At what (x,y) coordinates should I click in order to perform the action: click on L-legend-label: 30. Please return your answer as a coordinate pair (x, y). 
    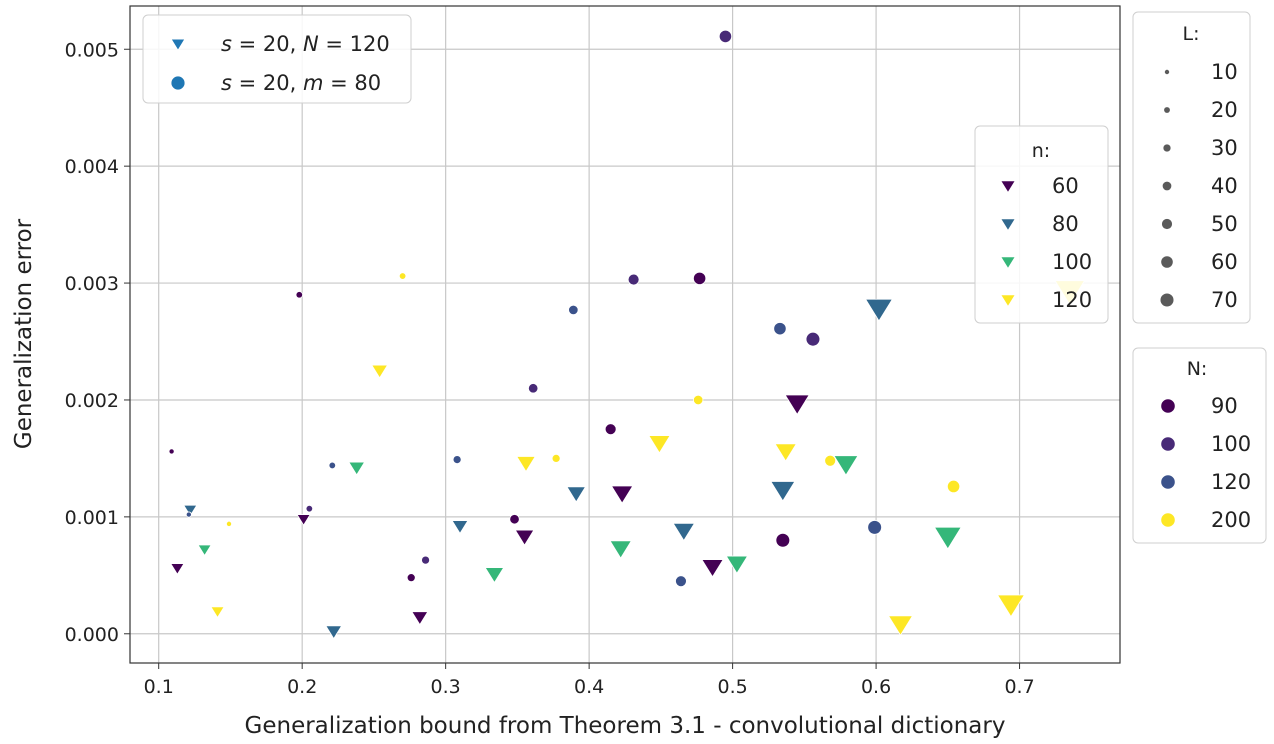
    Looking at the image, I should click on (1224, 148).